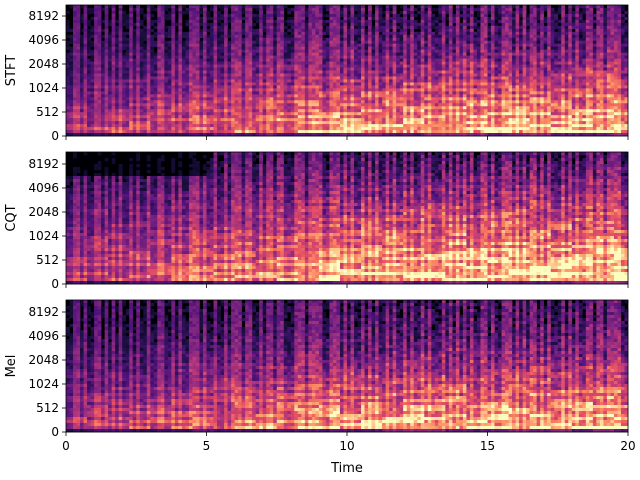 Image resolution: width=640 pixels, height=480 pixels. What do you see at coordinates (346, 446) in the screenshot?
I see `x-tick-label: 10` at bounding box center [346, 446].